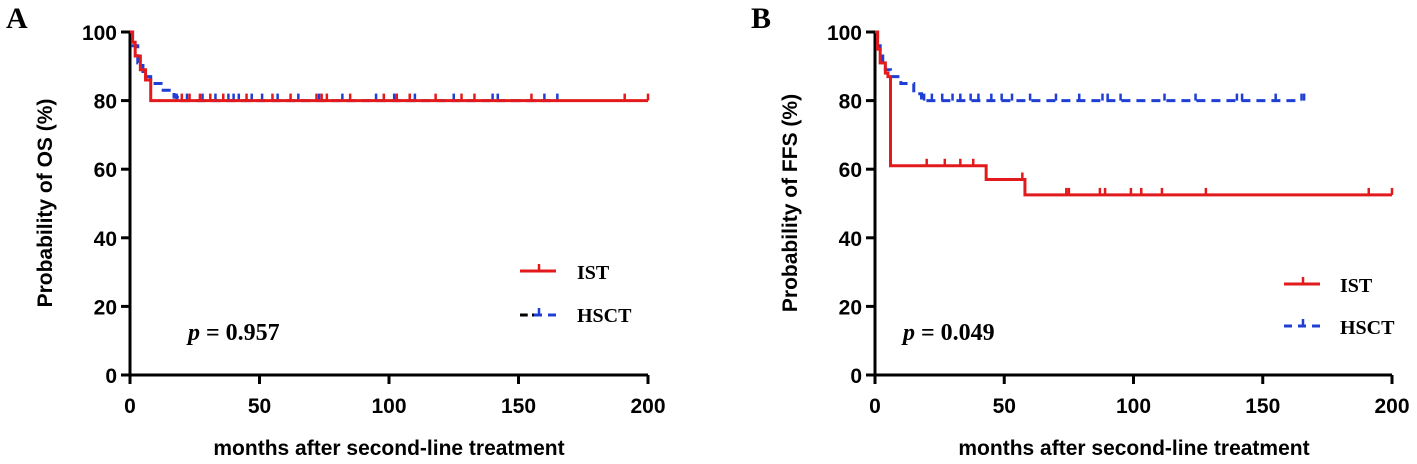  What do you see at coordinates (593, 273) in the screenshot?
I see `panel-a-legend-ist: IST` at bounding box center [593, 273].